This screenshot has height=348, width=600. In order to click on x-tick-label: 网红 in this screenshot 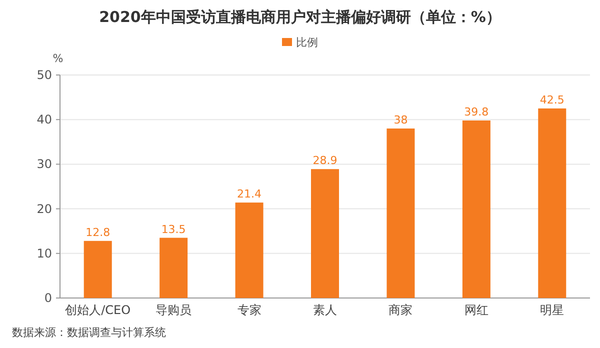, I will do `click(476, 310)`.